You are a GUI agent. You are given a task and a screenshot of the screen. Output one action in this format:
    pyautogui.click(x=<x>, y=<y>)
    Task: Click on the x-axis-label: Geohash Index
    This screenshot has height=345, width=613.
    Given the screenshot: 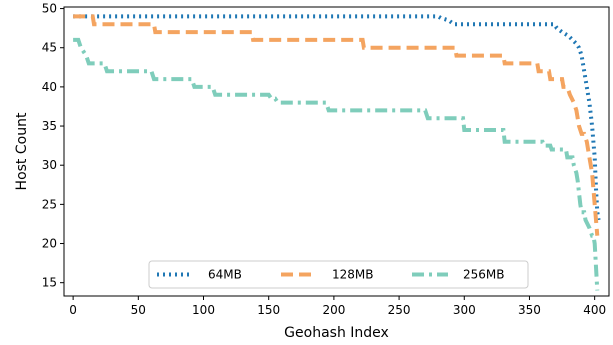 What is the action you would take?
    pyautogui.click(x=336, y=333)
    